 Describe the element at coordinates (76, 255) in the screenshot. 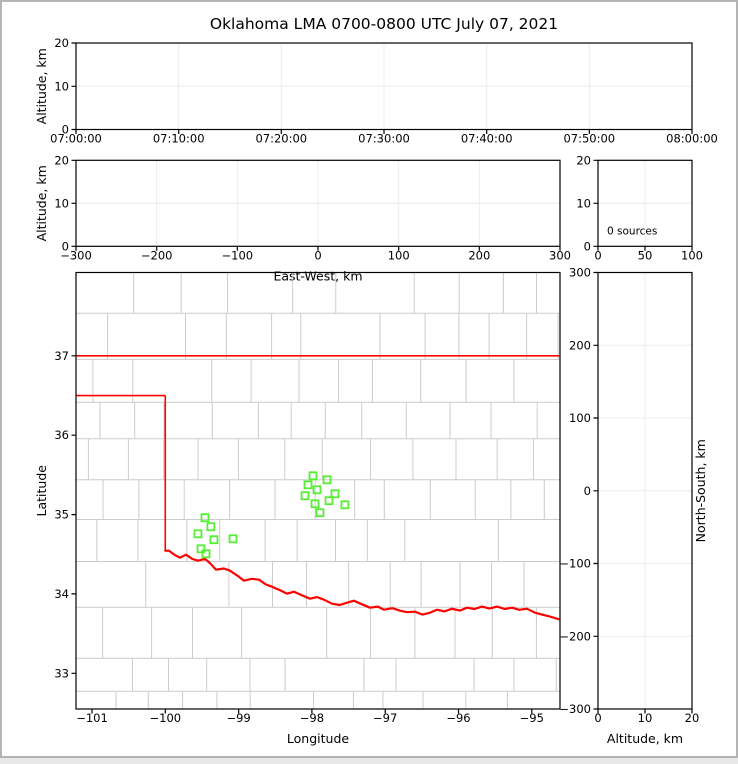

I see `x-tick-label: −300` at that location.